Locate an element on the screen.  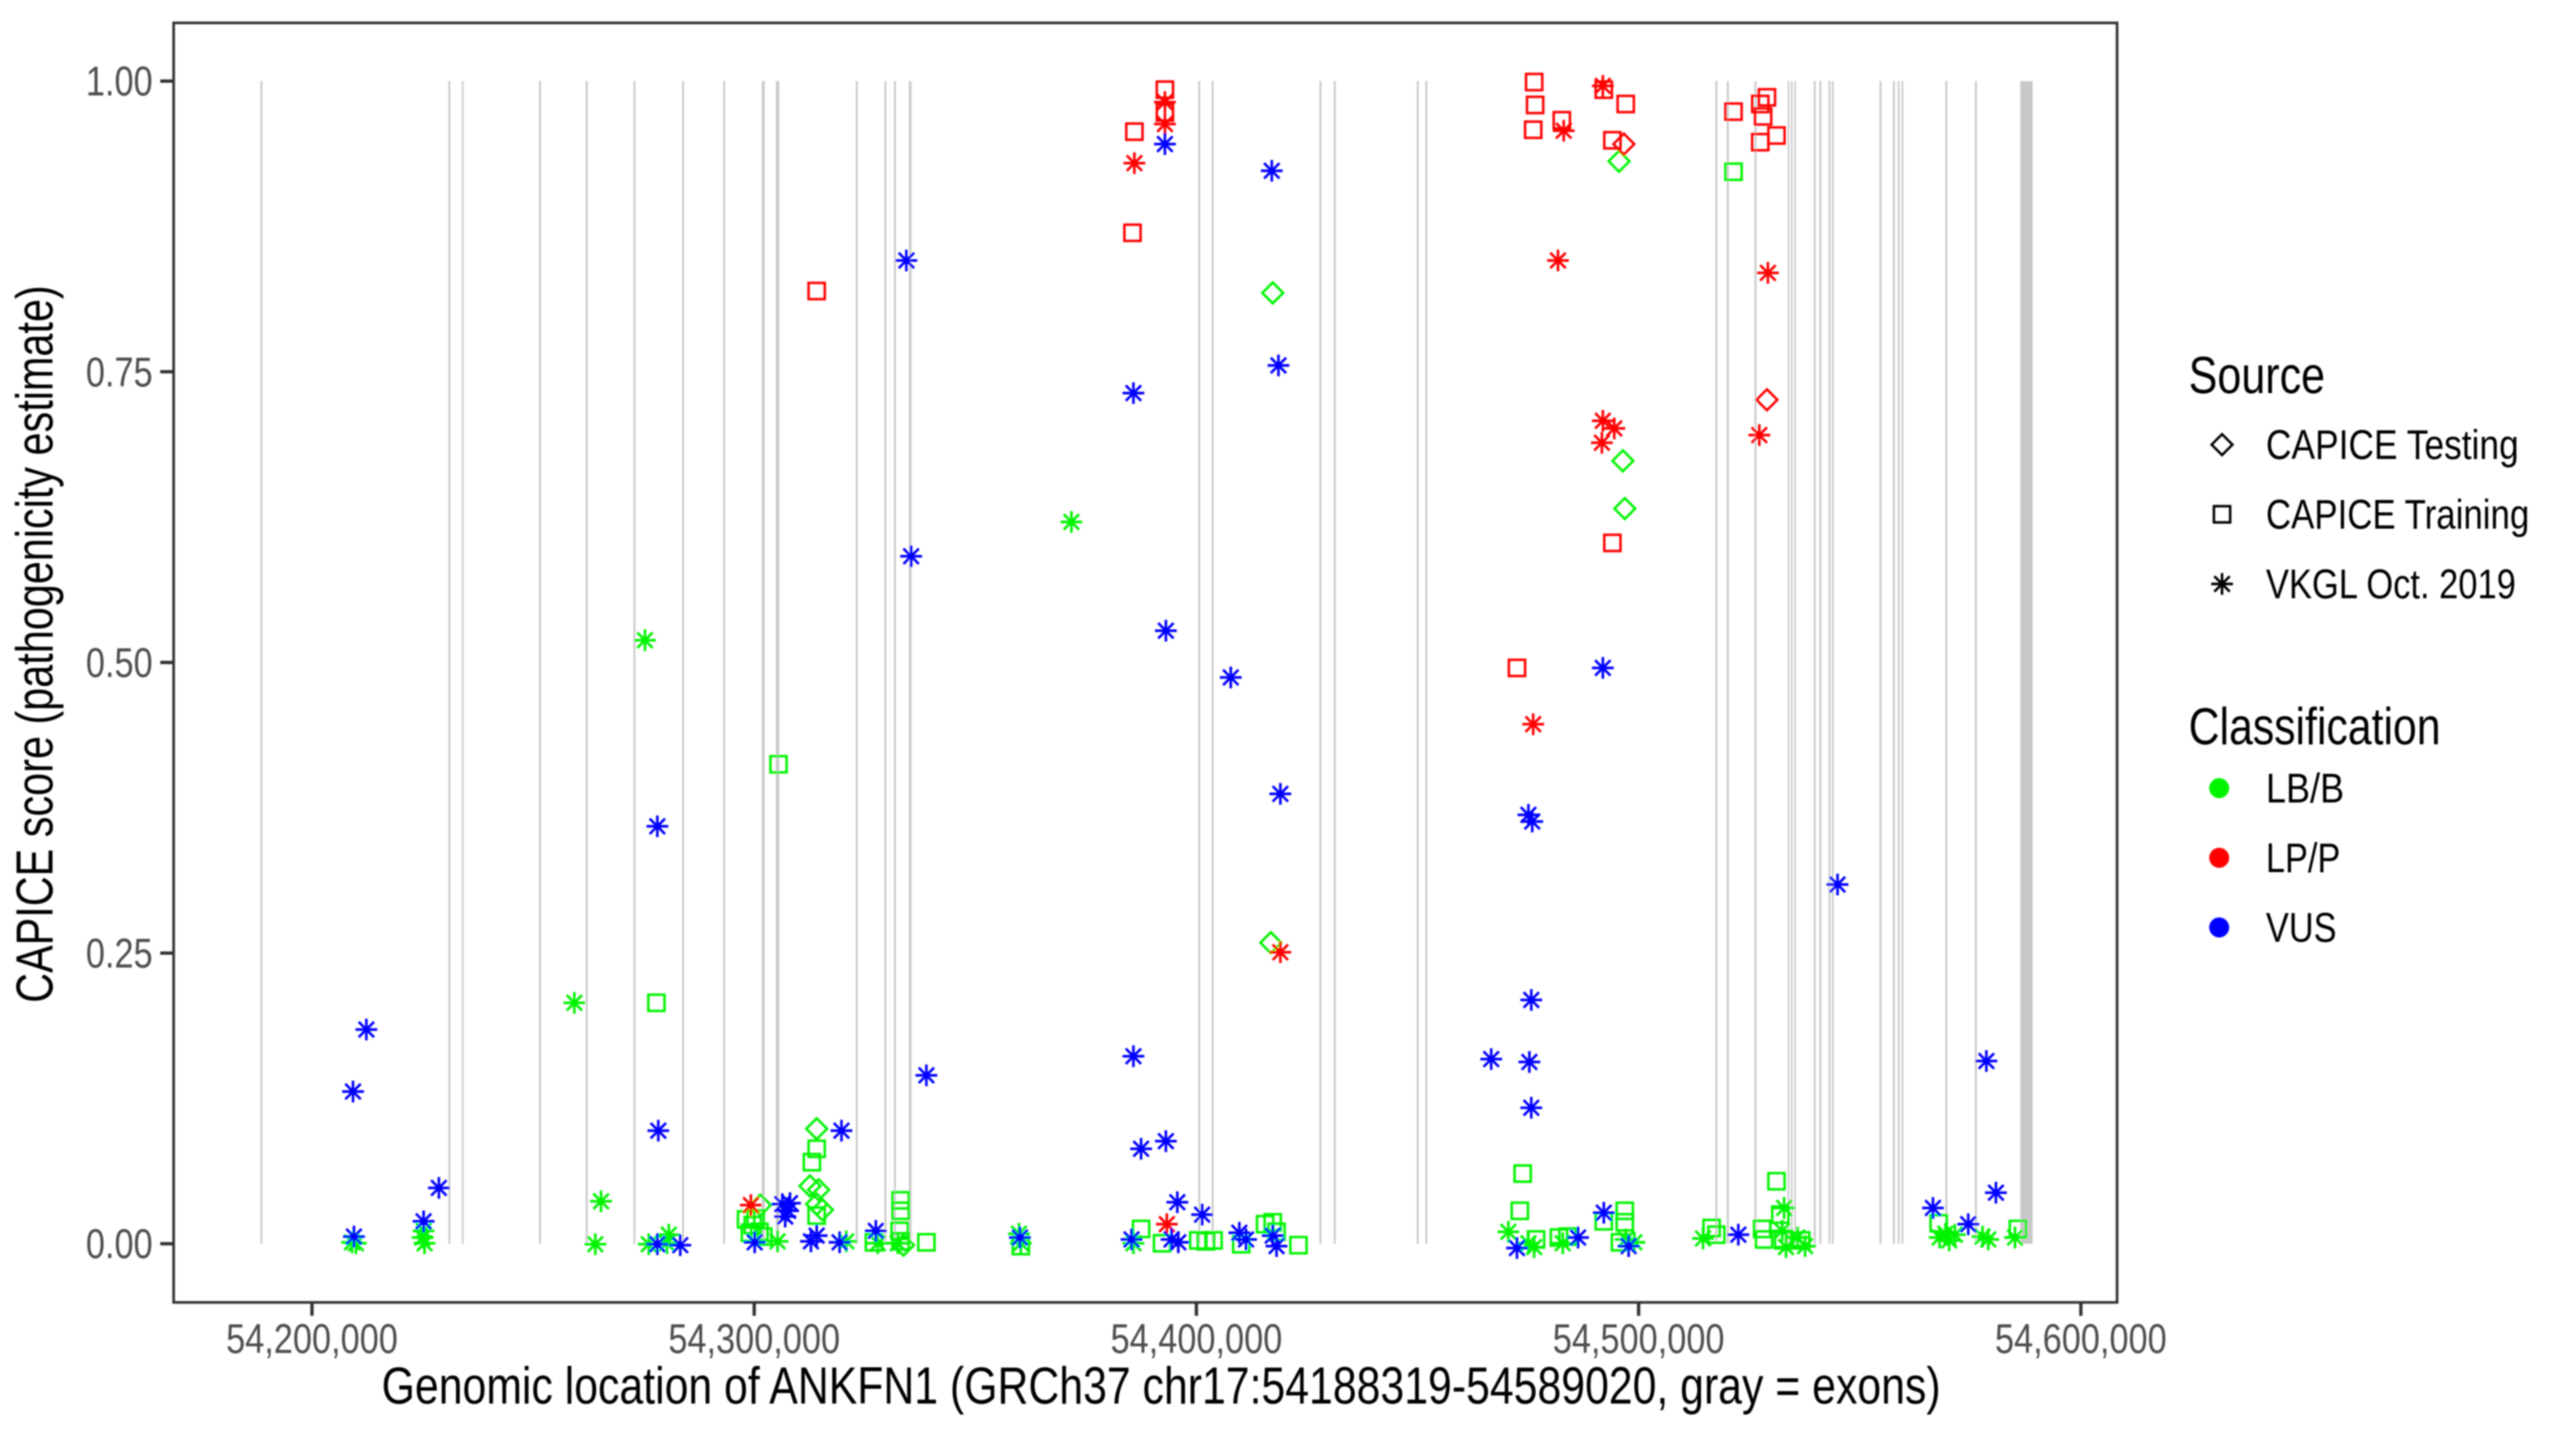
svg-text: 54,200,000 is located at coordinates (312, 1339).